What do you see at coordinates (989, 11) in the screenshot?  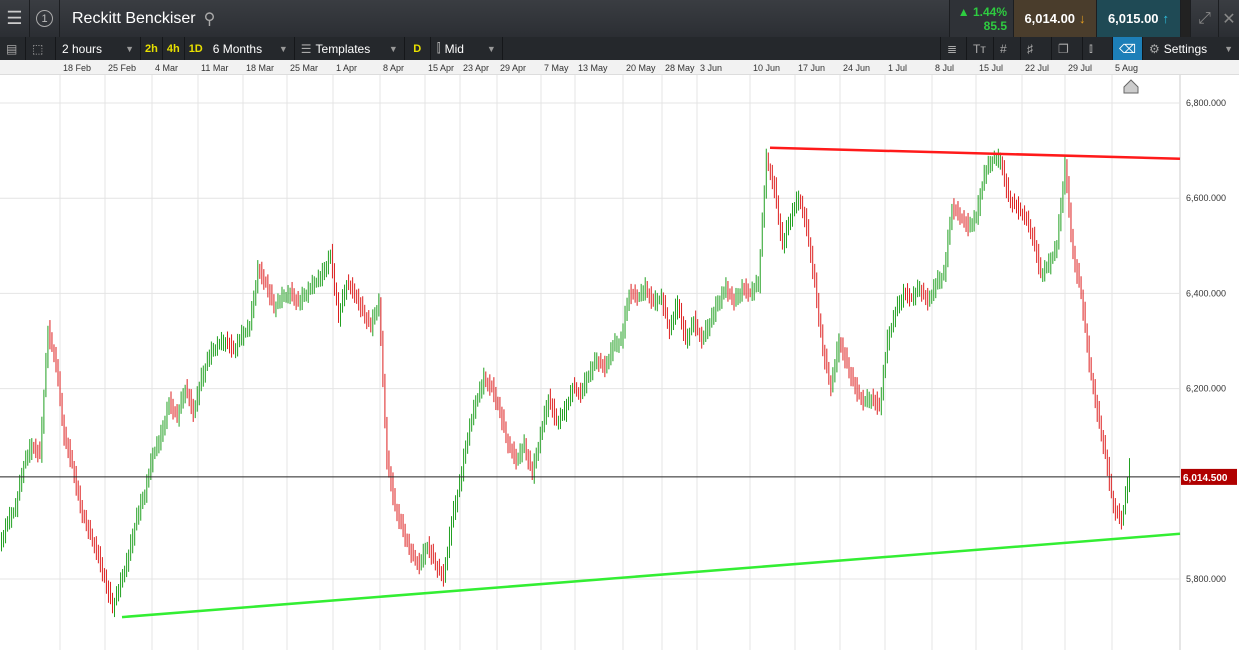 I see `change-percent: 1.44%` at bounding box center [989, 11].